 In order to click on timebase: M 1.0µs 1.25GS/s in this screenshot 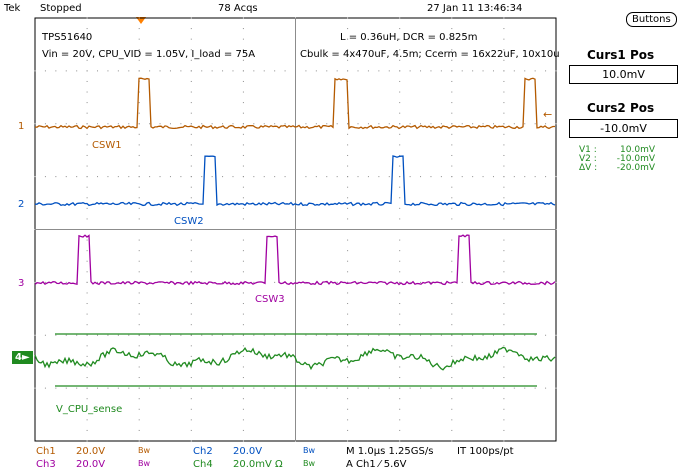, I will do `click(390, 451)`.